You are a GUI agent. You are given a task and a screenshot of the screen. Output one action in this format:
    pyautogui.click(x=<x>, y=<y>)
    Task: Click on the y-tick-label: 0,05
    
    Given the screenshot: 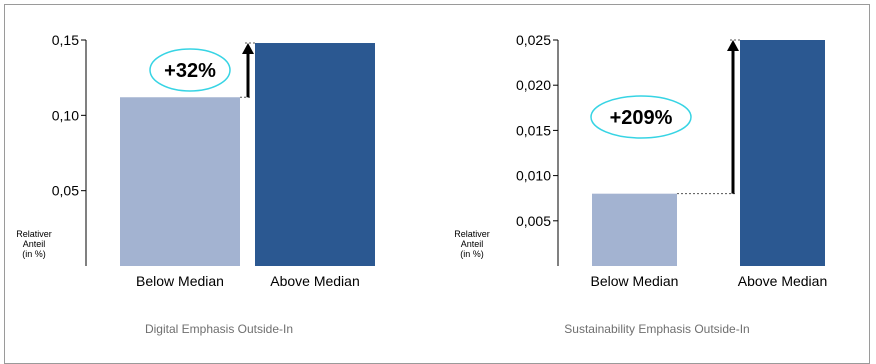 What is the action you would take?
    pyautogui.click(x=65, y=191)
    